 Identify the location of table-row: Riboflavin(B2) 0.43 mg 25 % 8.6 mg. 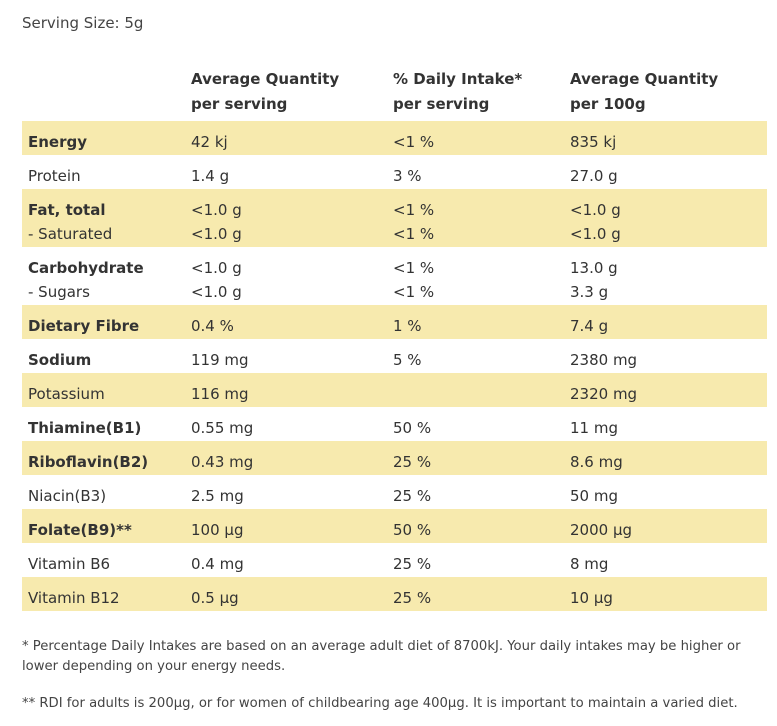
(394, 458).